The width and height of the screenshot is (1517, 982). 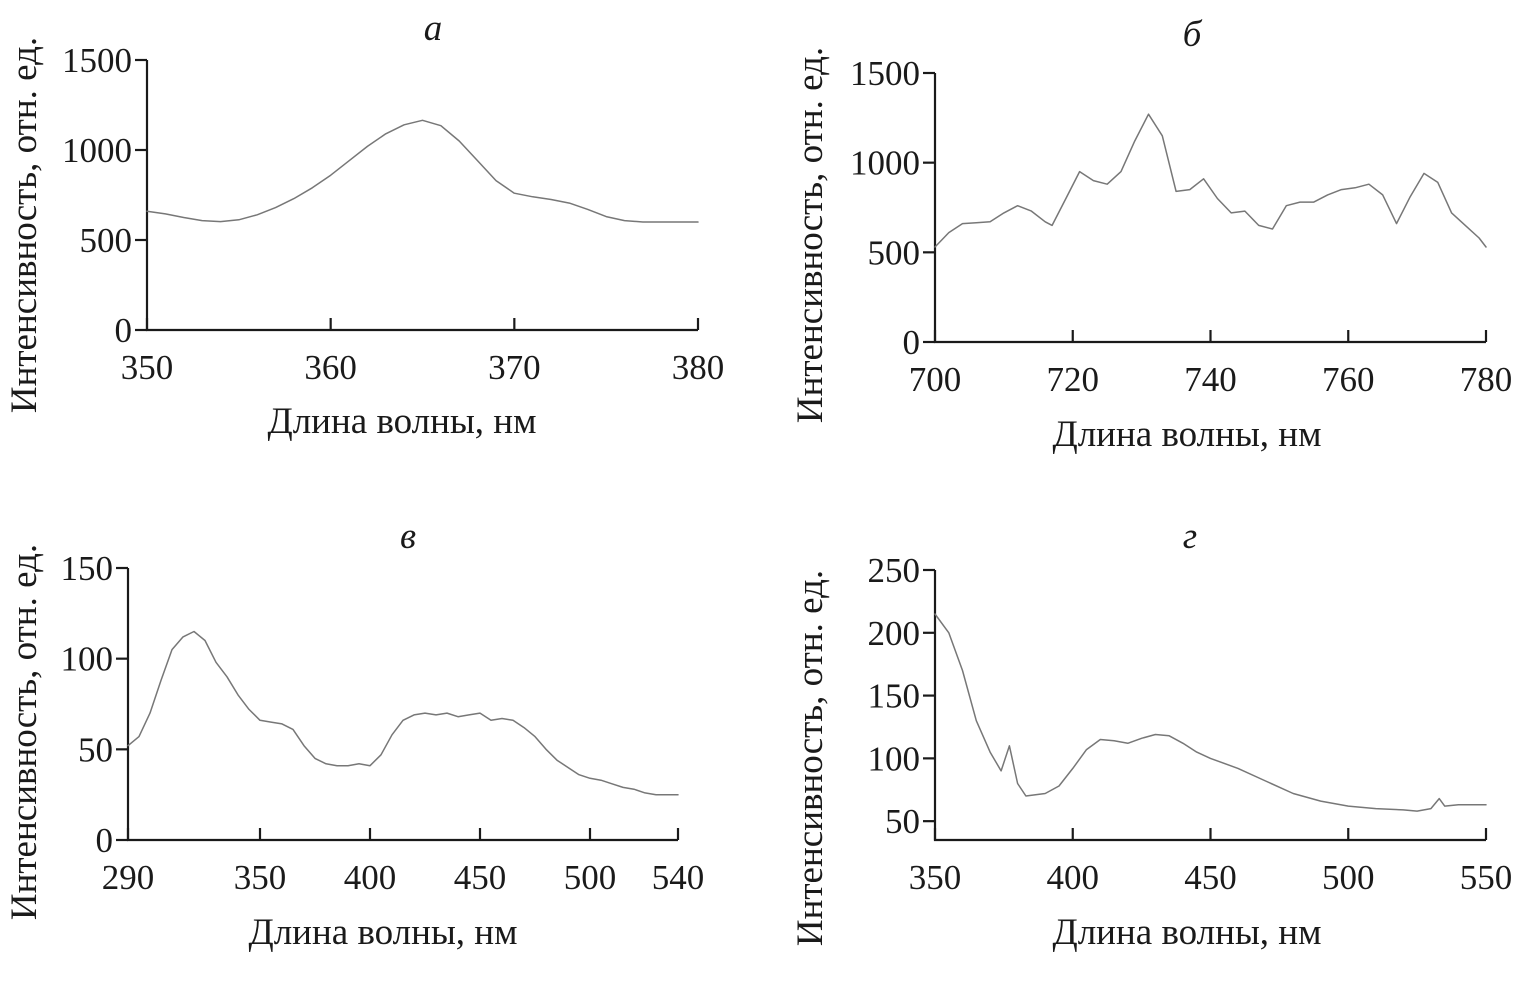 What do you see at coordinates (894, 696) in the screenshot?
I see `panel-d-y-tick-label: 150` at bounding box center [894, 696].